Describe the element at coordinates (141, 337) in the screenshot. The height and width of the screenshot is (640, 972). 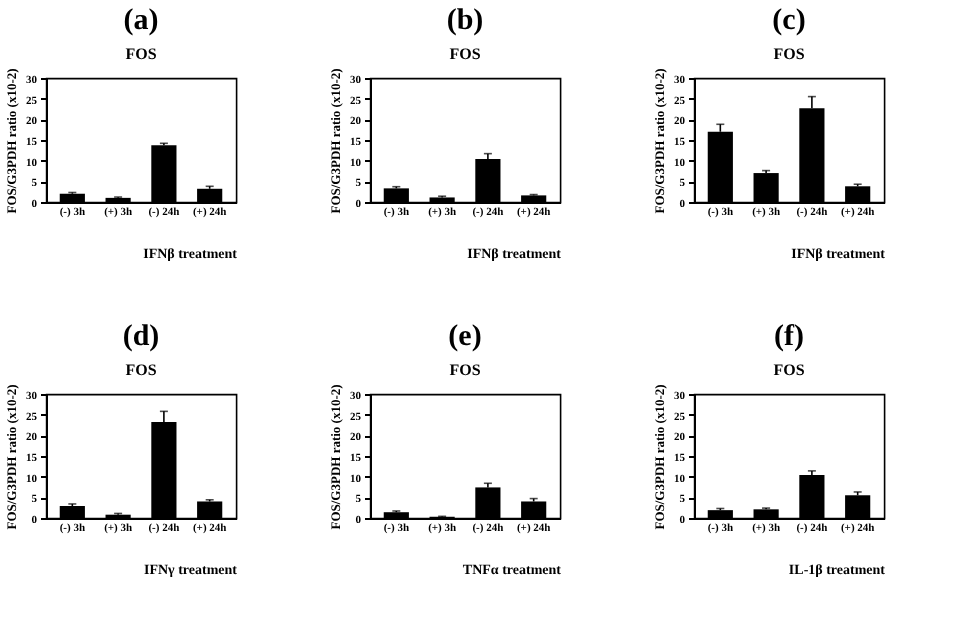
I see `chart-title: (d)` at that location.